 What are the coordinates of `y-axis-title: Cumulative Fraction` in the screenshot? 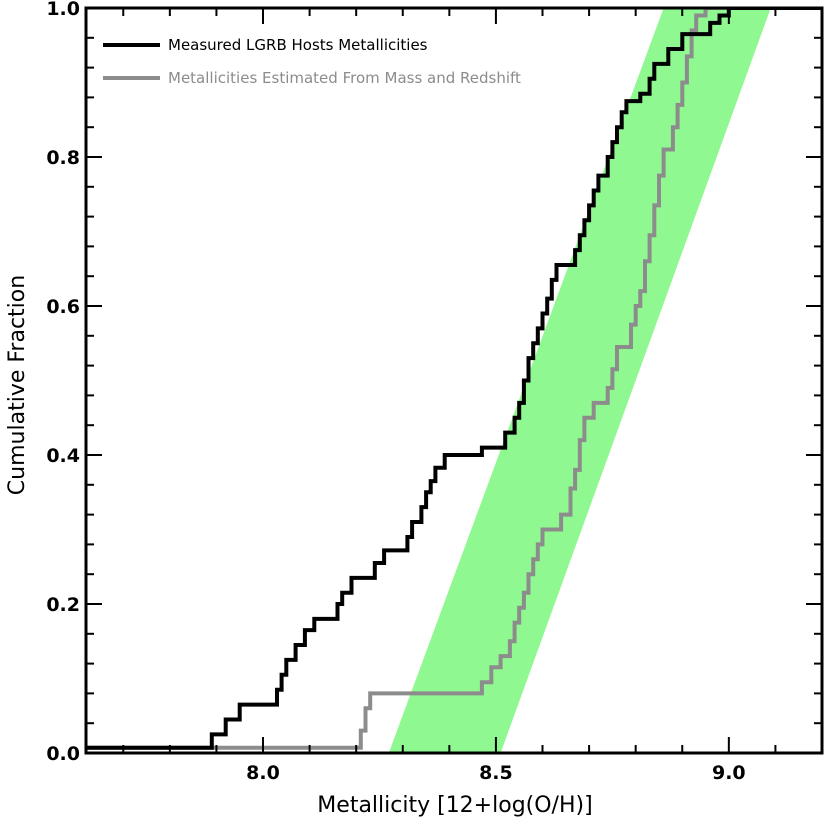 It's located at (17, 385).